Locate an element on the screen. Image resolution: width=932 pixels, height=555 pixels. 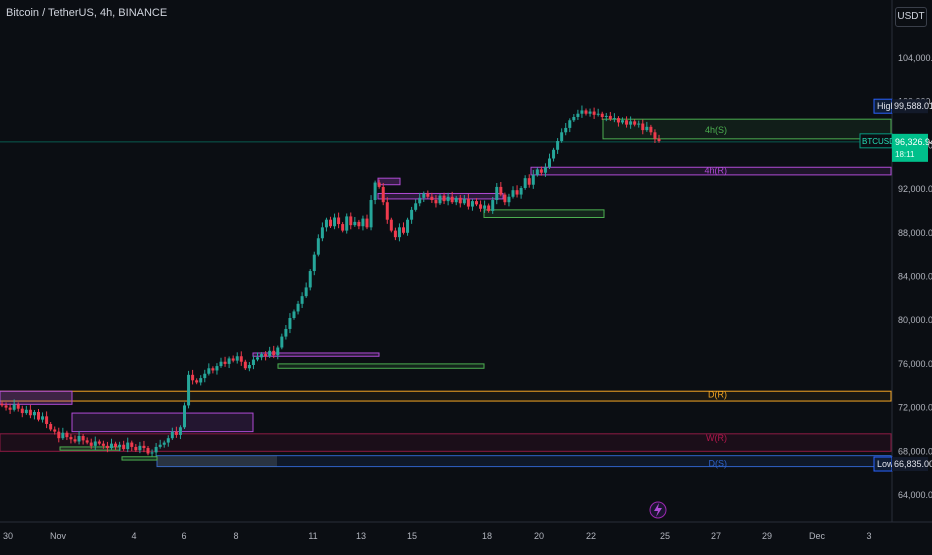
time-tick-label: 13 is located at coordinates (361, 536).